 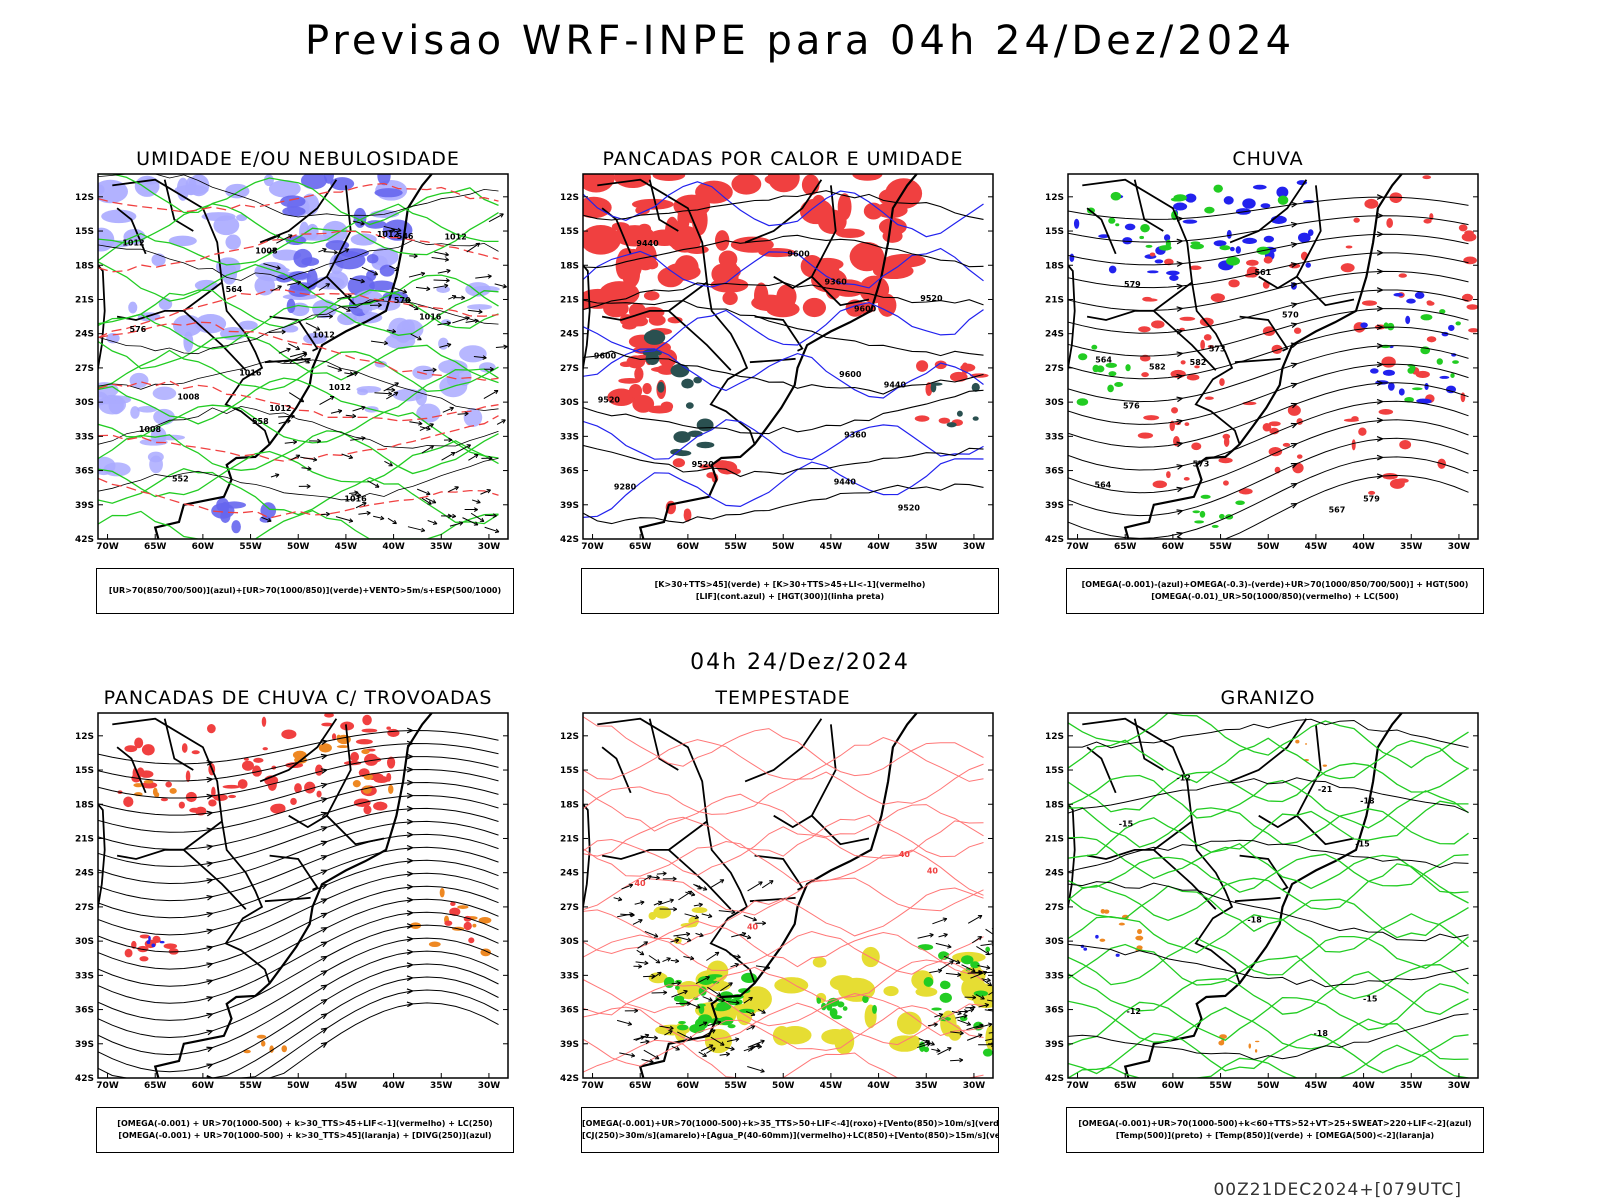 I want to click on contour-label: -12, so click(x=1134, y=1011).